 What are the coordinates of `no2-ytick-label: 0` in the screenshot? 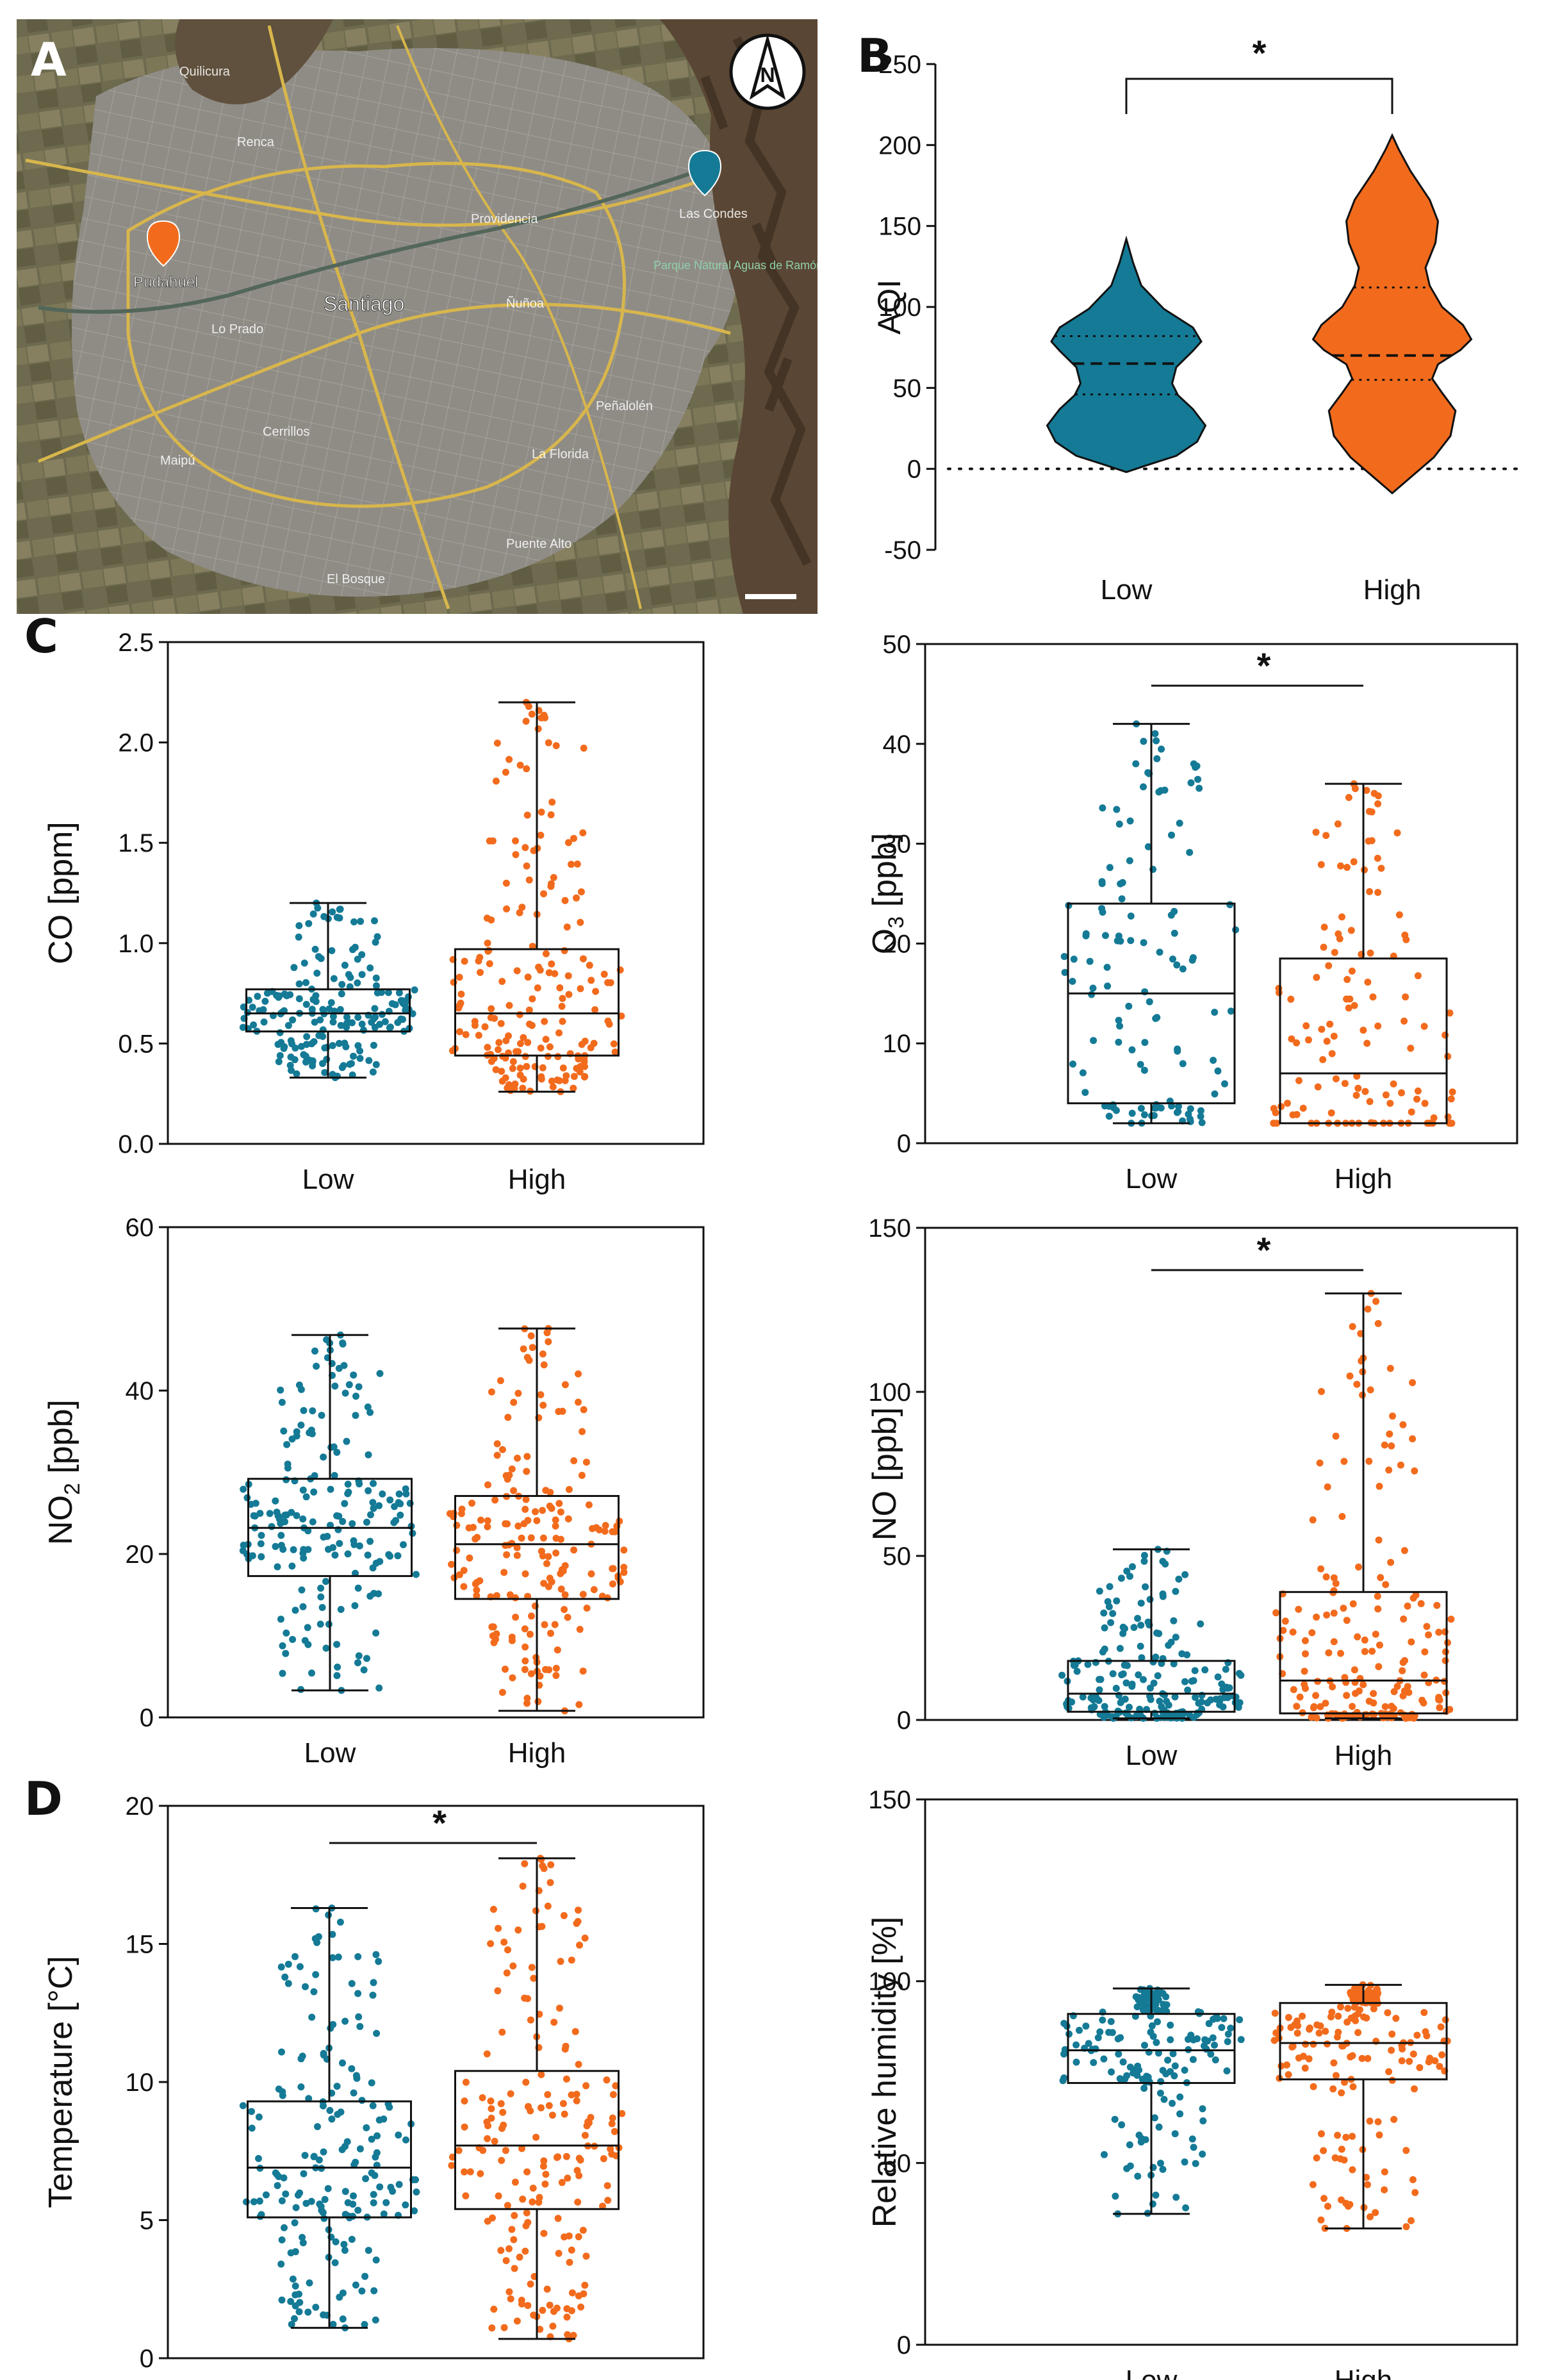 It's located at (147, 1718).